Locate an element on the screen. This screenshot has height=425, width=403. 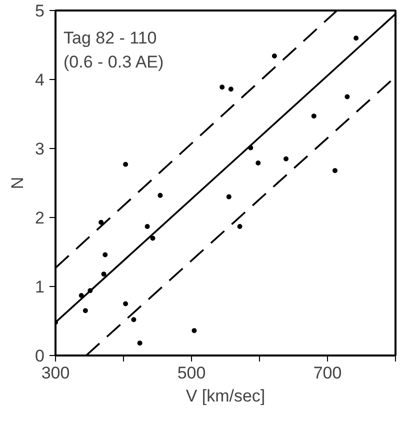
y-tick-label: 5 is located at coordinates (40, 11).